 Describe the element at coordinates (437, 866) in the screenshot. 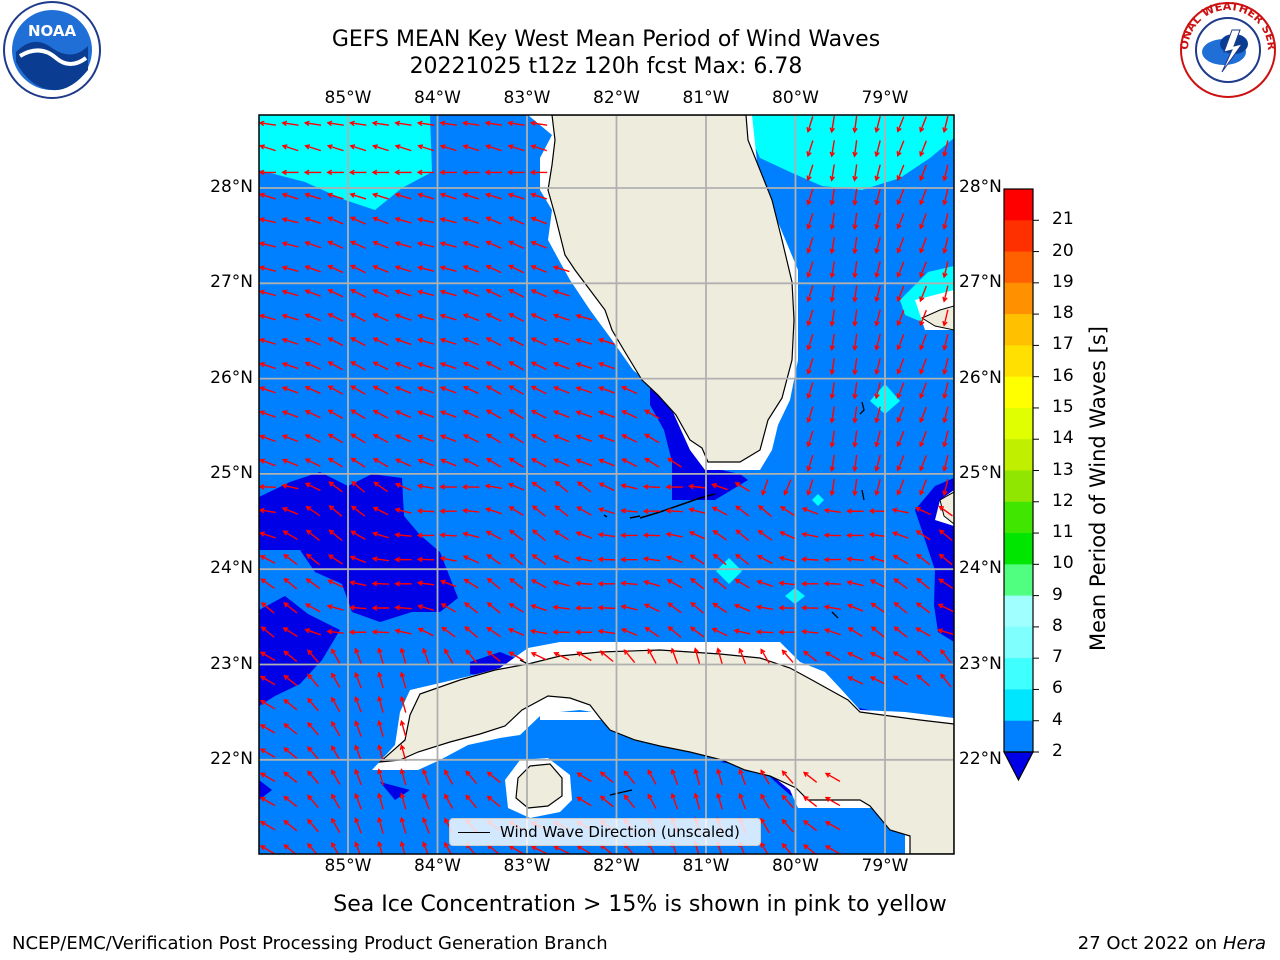

I see `lon-tick-bottom: 84°W` at that location.